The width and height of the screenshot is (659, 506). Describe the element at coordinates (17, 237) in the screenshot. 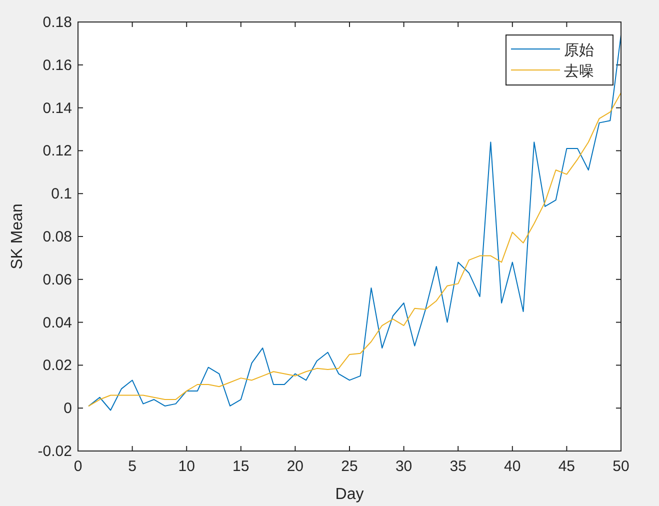

I see `y-axis-title: SK Mean` at that location.